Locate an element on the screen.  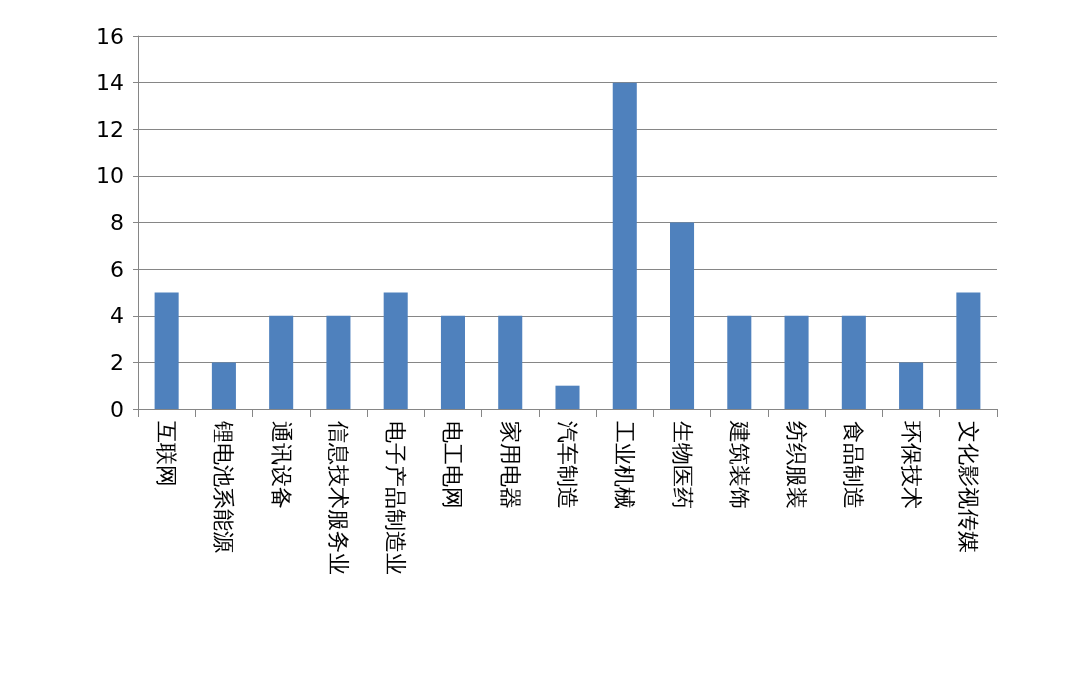
x-tick-label: 环保技术 is located at coordinates (911, 465).